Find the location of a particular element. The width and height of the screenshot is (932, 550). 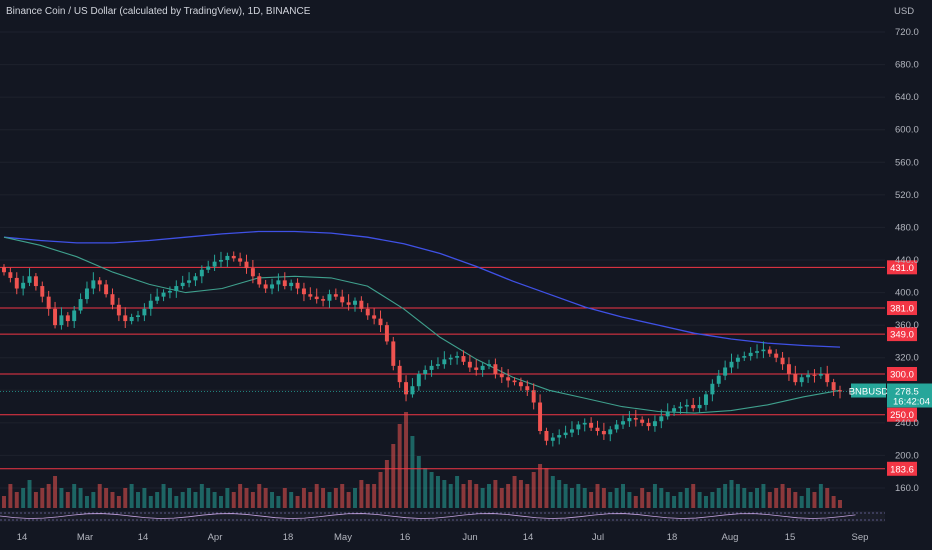

x-tick-label: 14 is located at coordinates (528, 537).